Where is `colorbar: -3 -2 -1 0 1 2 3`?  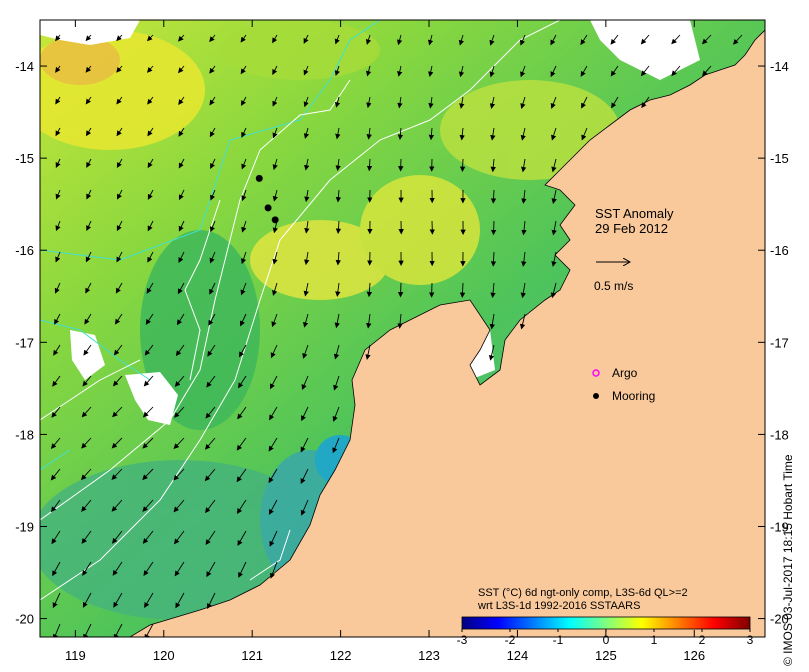 colorbar: -3 -2 -1 0 1 2 3 is located at coordinates (605, 631).